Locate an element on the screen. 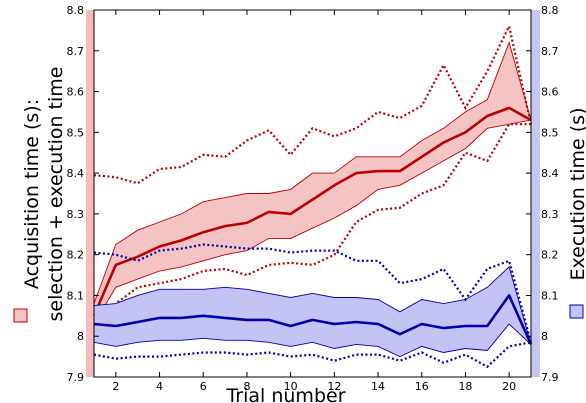 The image size is (586, 403). left-edge-band is located at coordinates (90, 193).